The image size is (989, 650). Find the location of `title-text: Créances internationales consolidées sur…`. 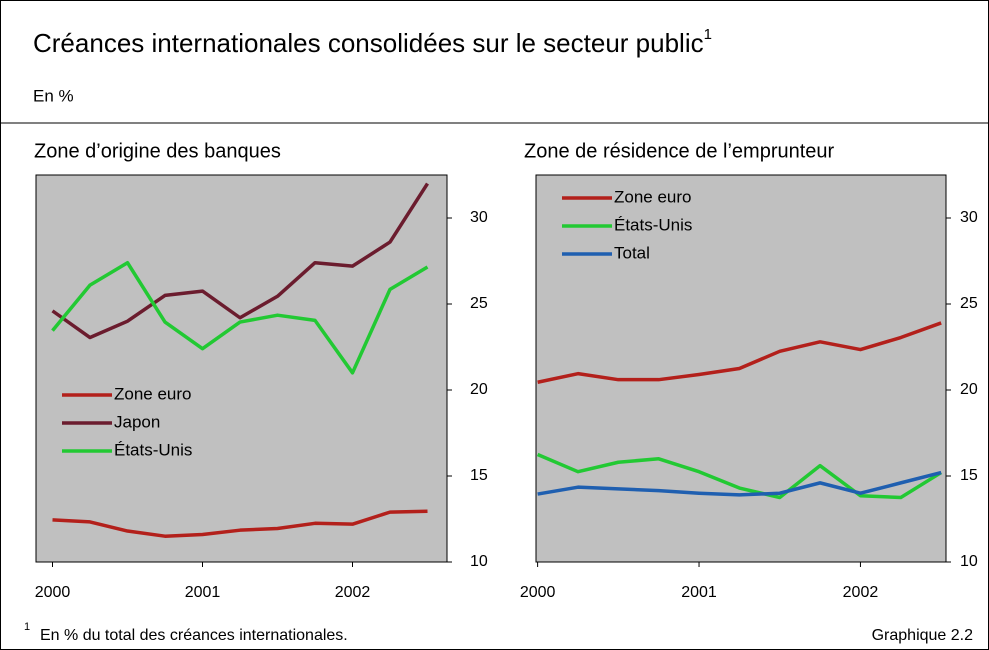

title-text: Créances internationales consolidées sur… is located at coordinates (368, 43).